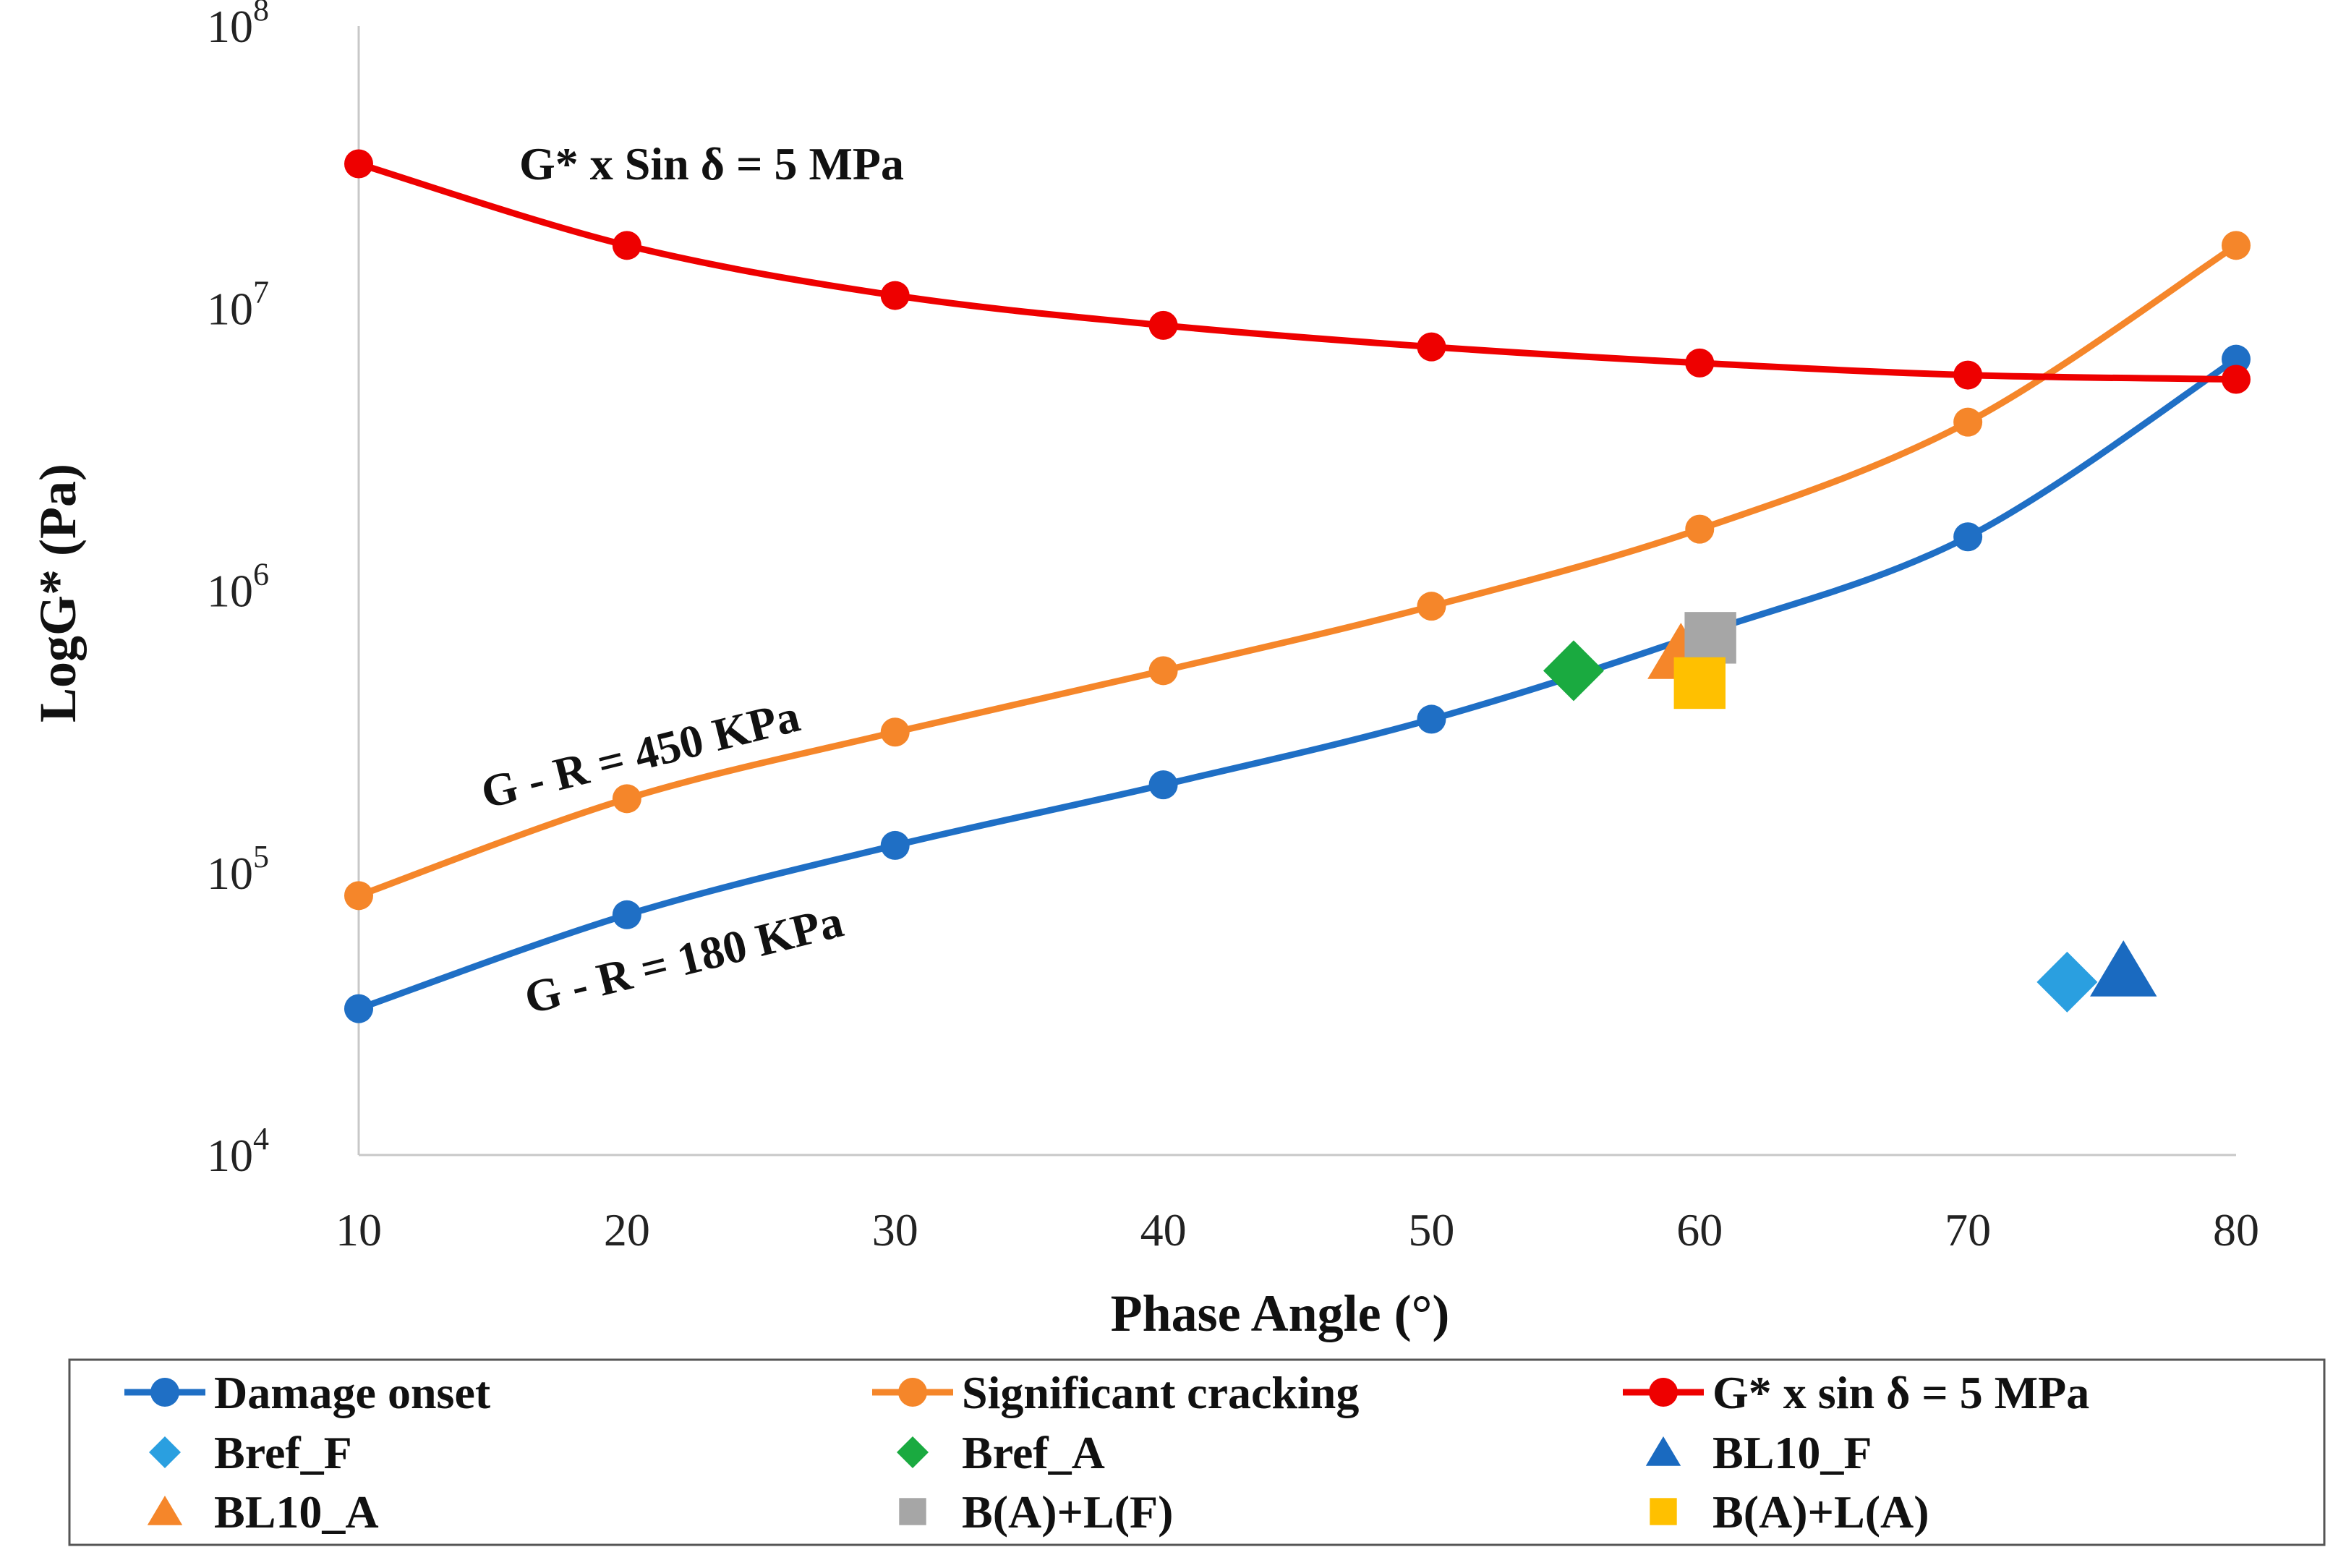  I want to click on legend-label: B(A)+L(A), so click(1820, 1512).